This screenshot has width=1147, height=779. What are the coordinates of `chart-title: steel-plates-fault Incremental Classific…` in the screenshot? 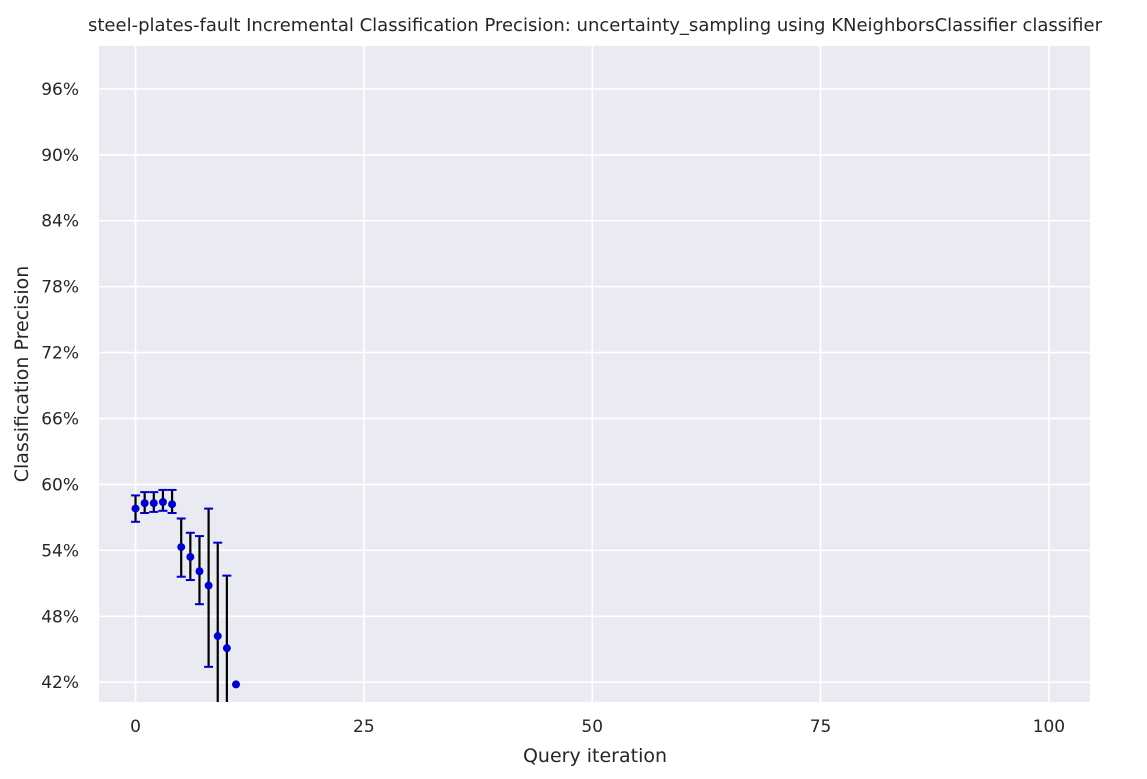 It's located at (595, 25).